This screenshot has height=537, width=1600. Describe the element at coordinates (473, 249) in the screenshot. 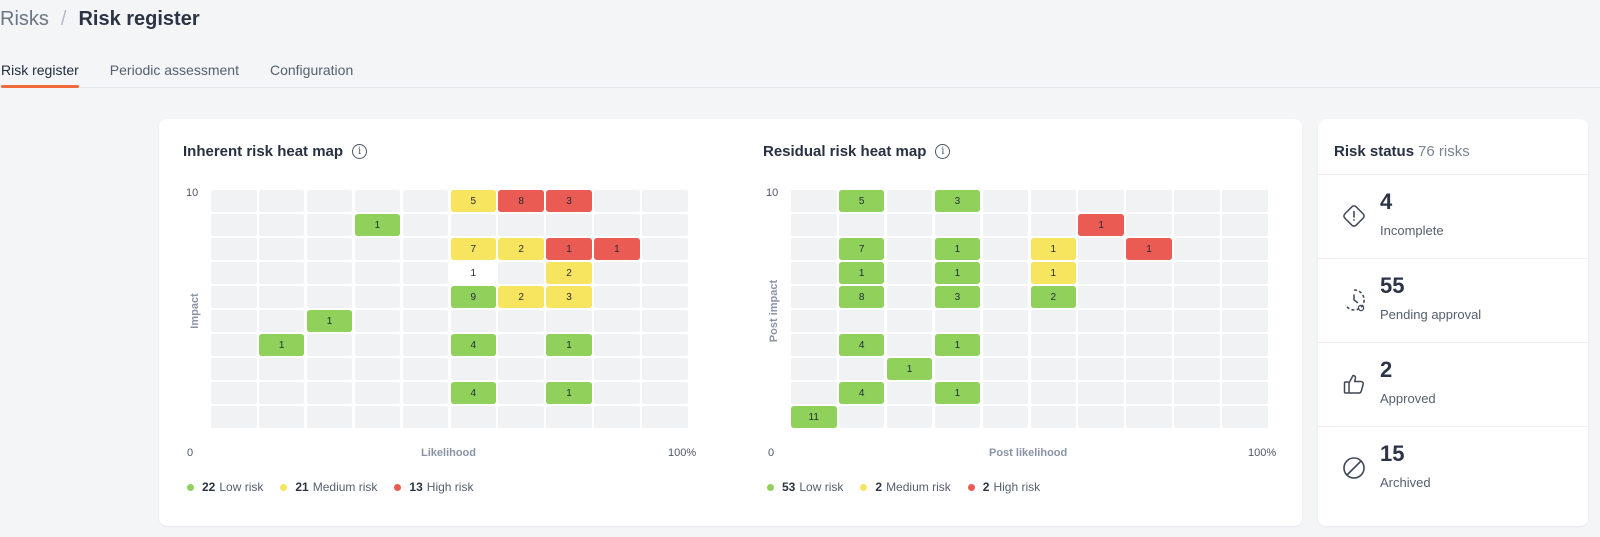

I see `inherent-heat-cell: 7` at that location.